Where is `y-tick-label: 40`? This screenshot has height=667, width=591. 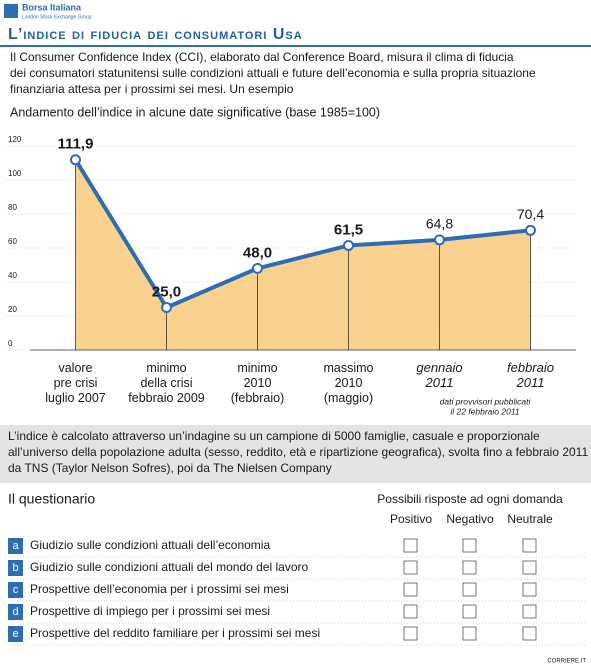 y-tick-label: 40 is located at coordinates (12, 275).